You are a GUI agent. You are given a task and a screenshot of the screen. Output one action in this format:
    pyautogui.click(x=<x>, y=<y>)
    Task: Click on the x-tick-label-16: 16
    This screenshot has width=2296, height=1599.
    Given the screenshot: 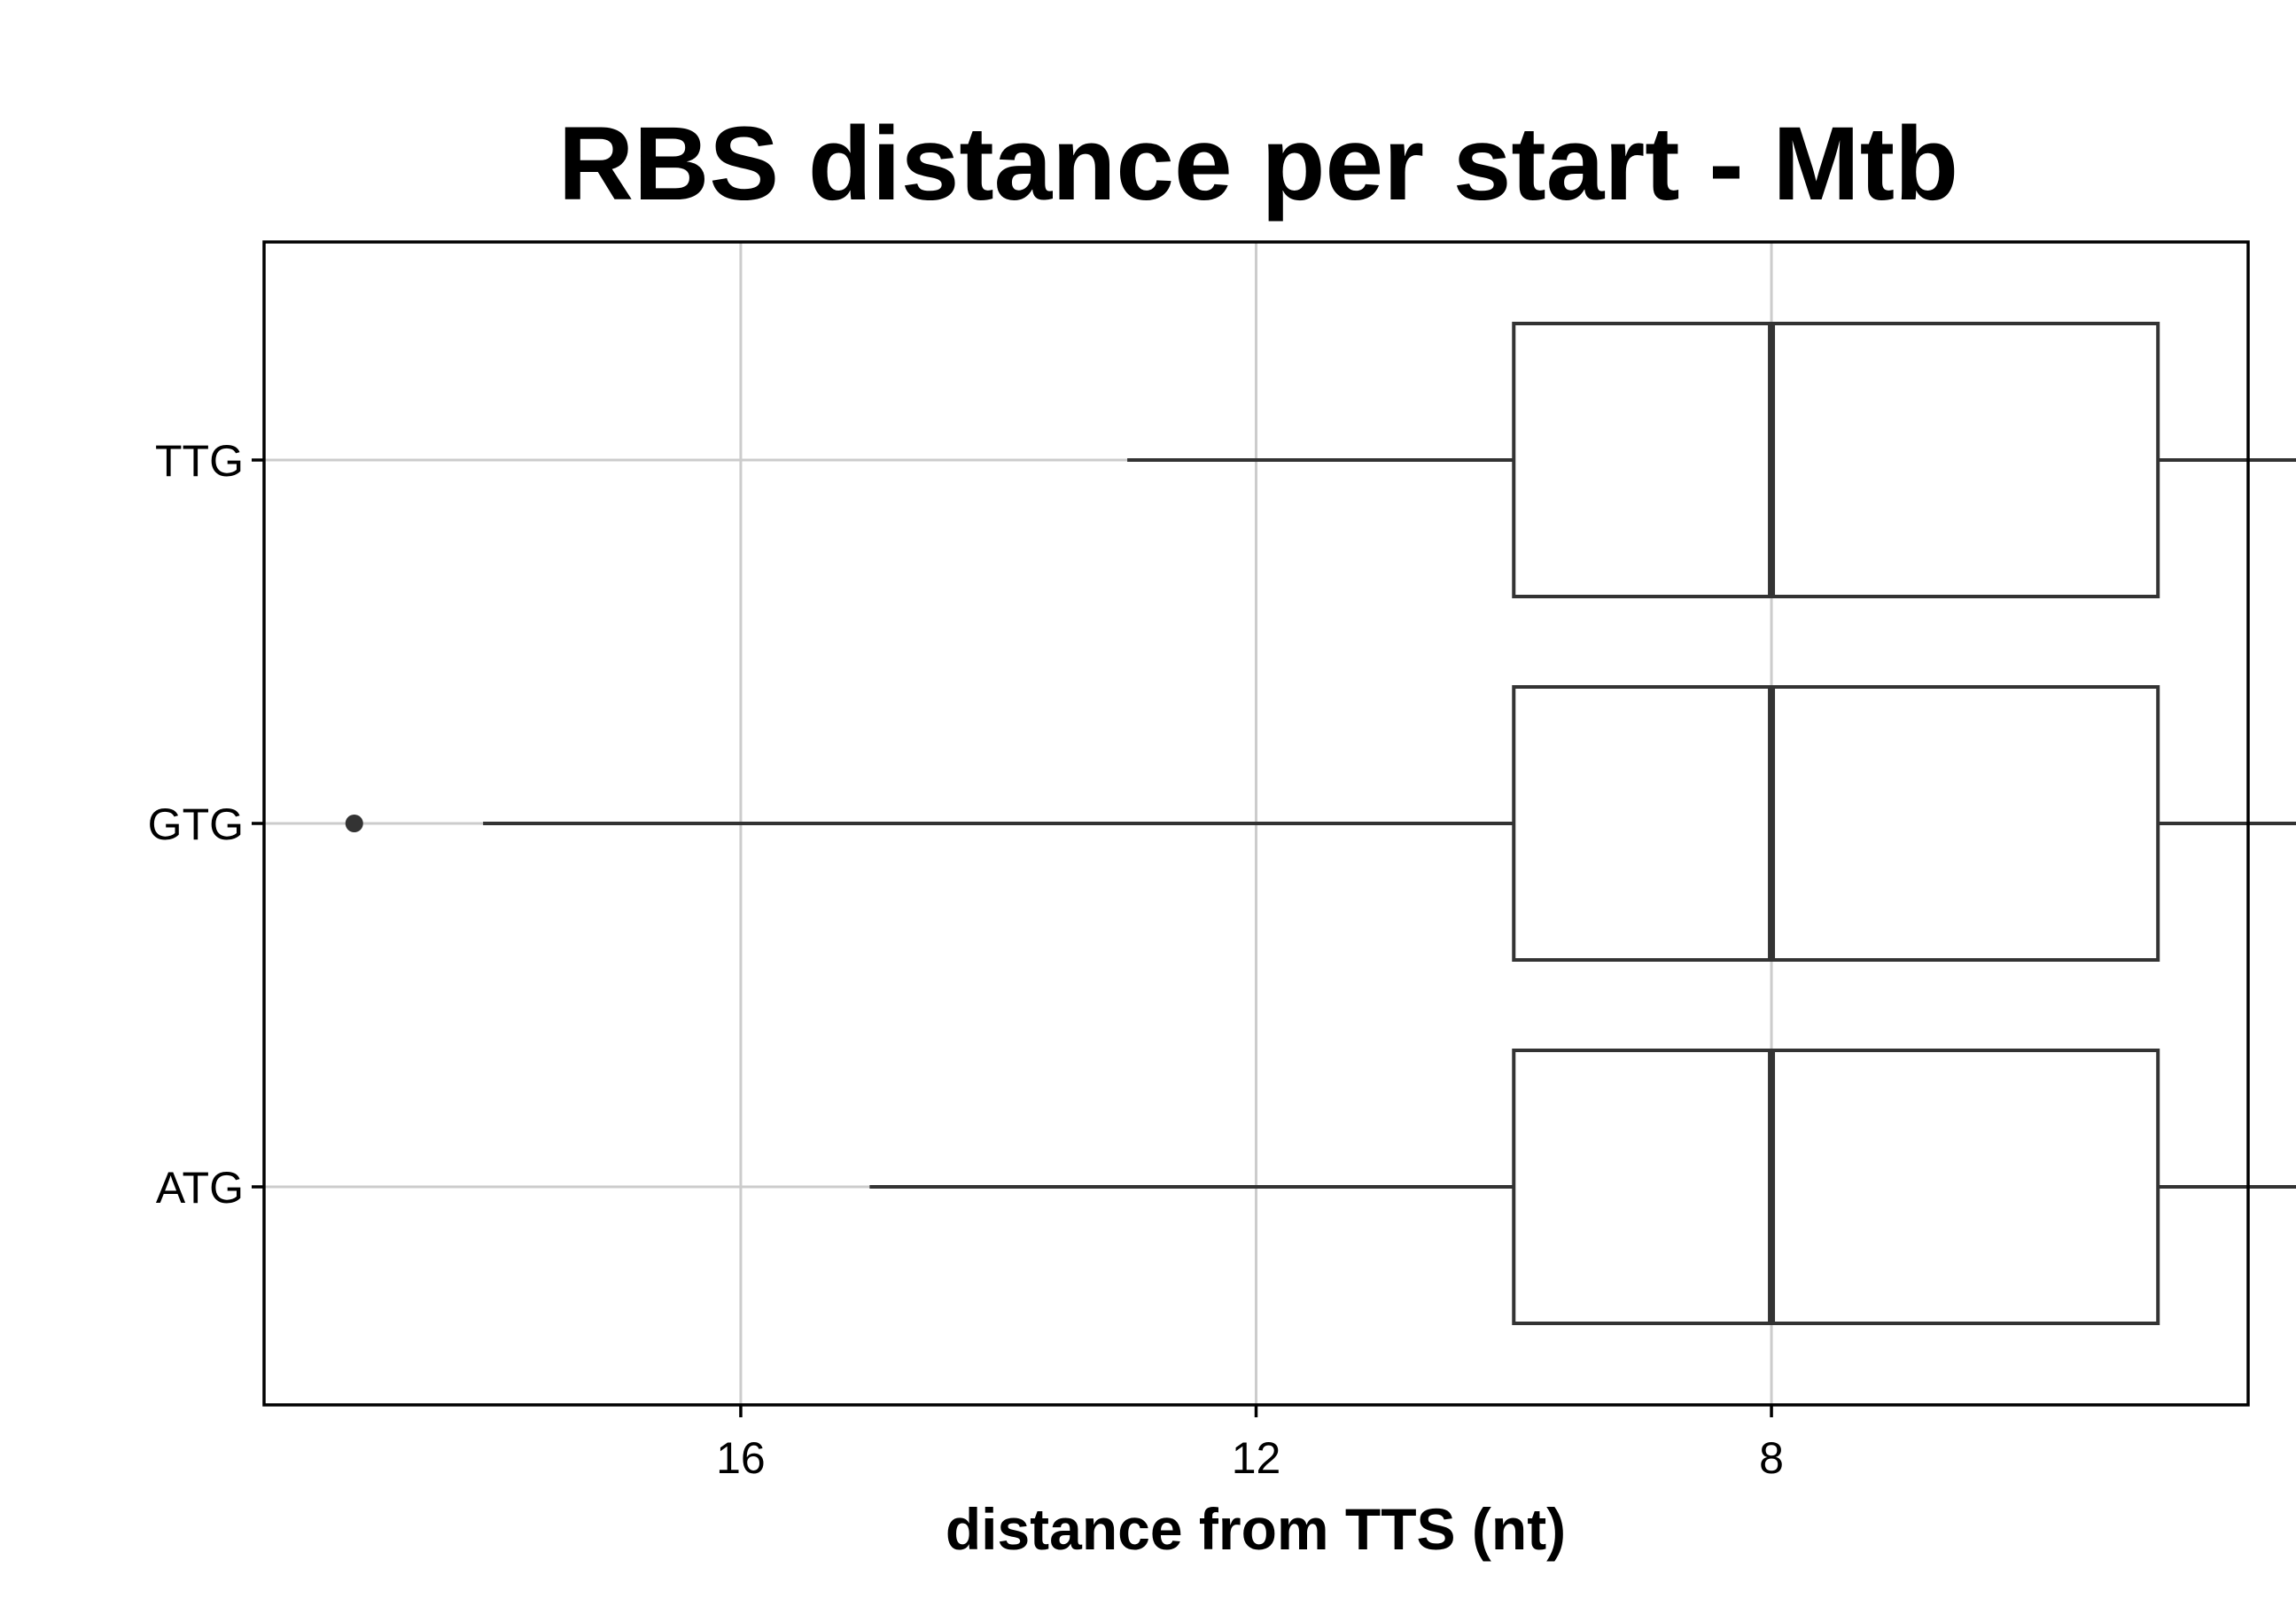 What is the action you would take?
    pyautogui.click(x=741, y=1458)
    